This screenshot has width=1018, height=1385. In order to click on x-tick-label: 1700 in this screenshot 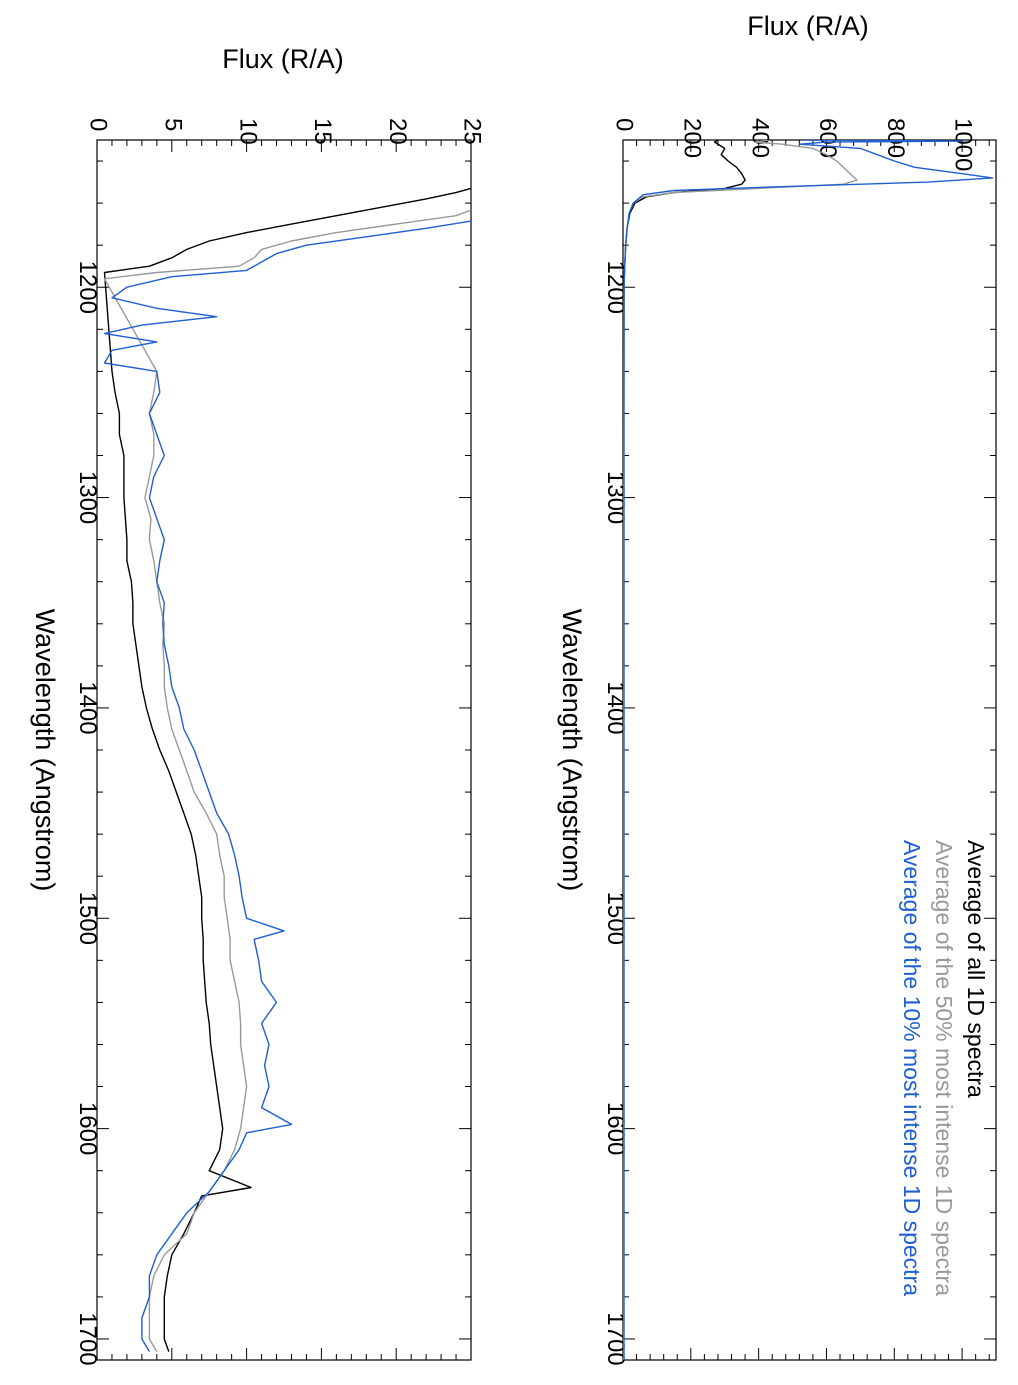, I will do `click(615, 1338)`.